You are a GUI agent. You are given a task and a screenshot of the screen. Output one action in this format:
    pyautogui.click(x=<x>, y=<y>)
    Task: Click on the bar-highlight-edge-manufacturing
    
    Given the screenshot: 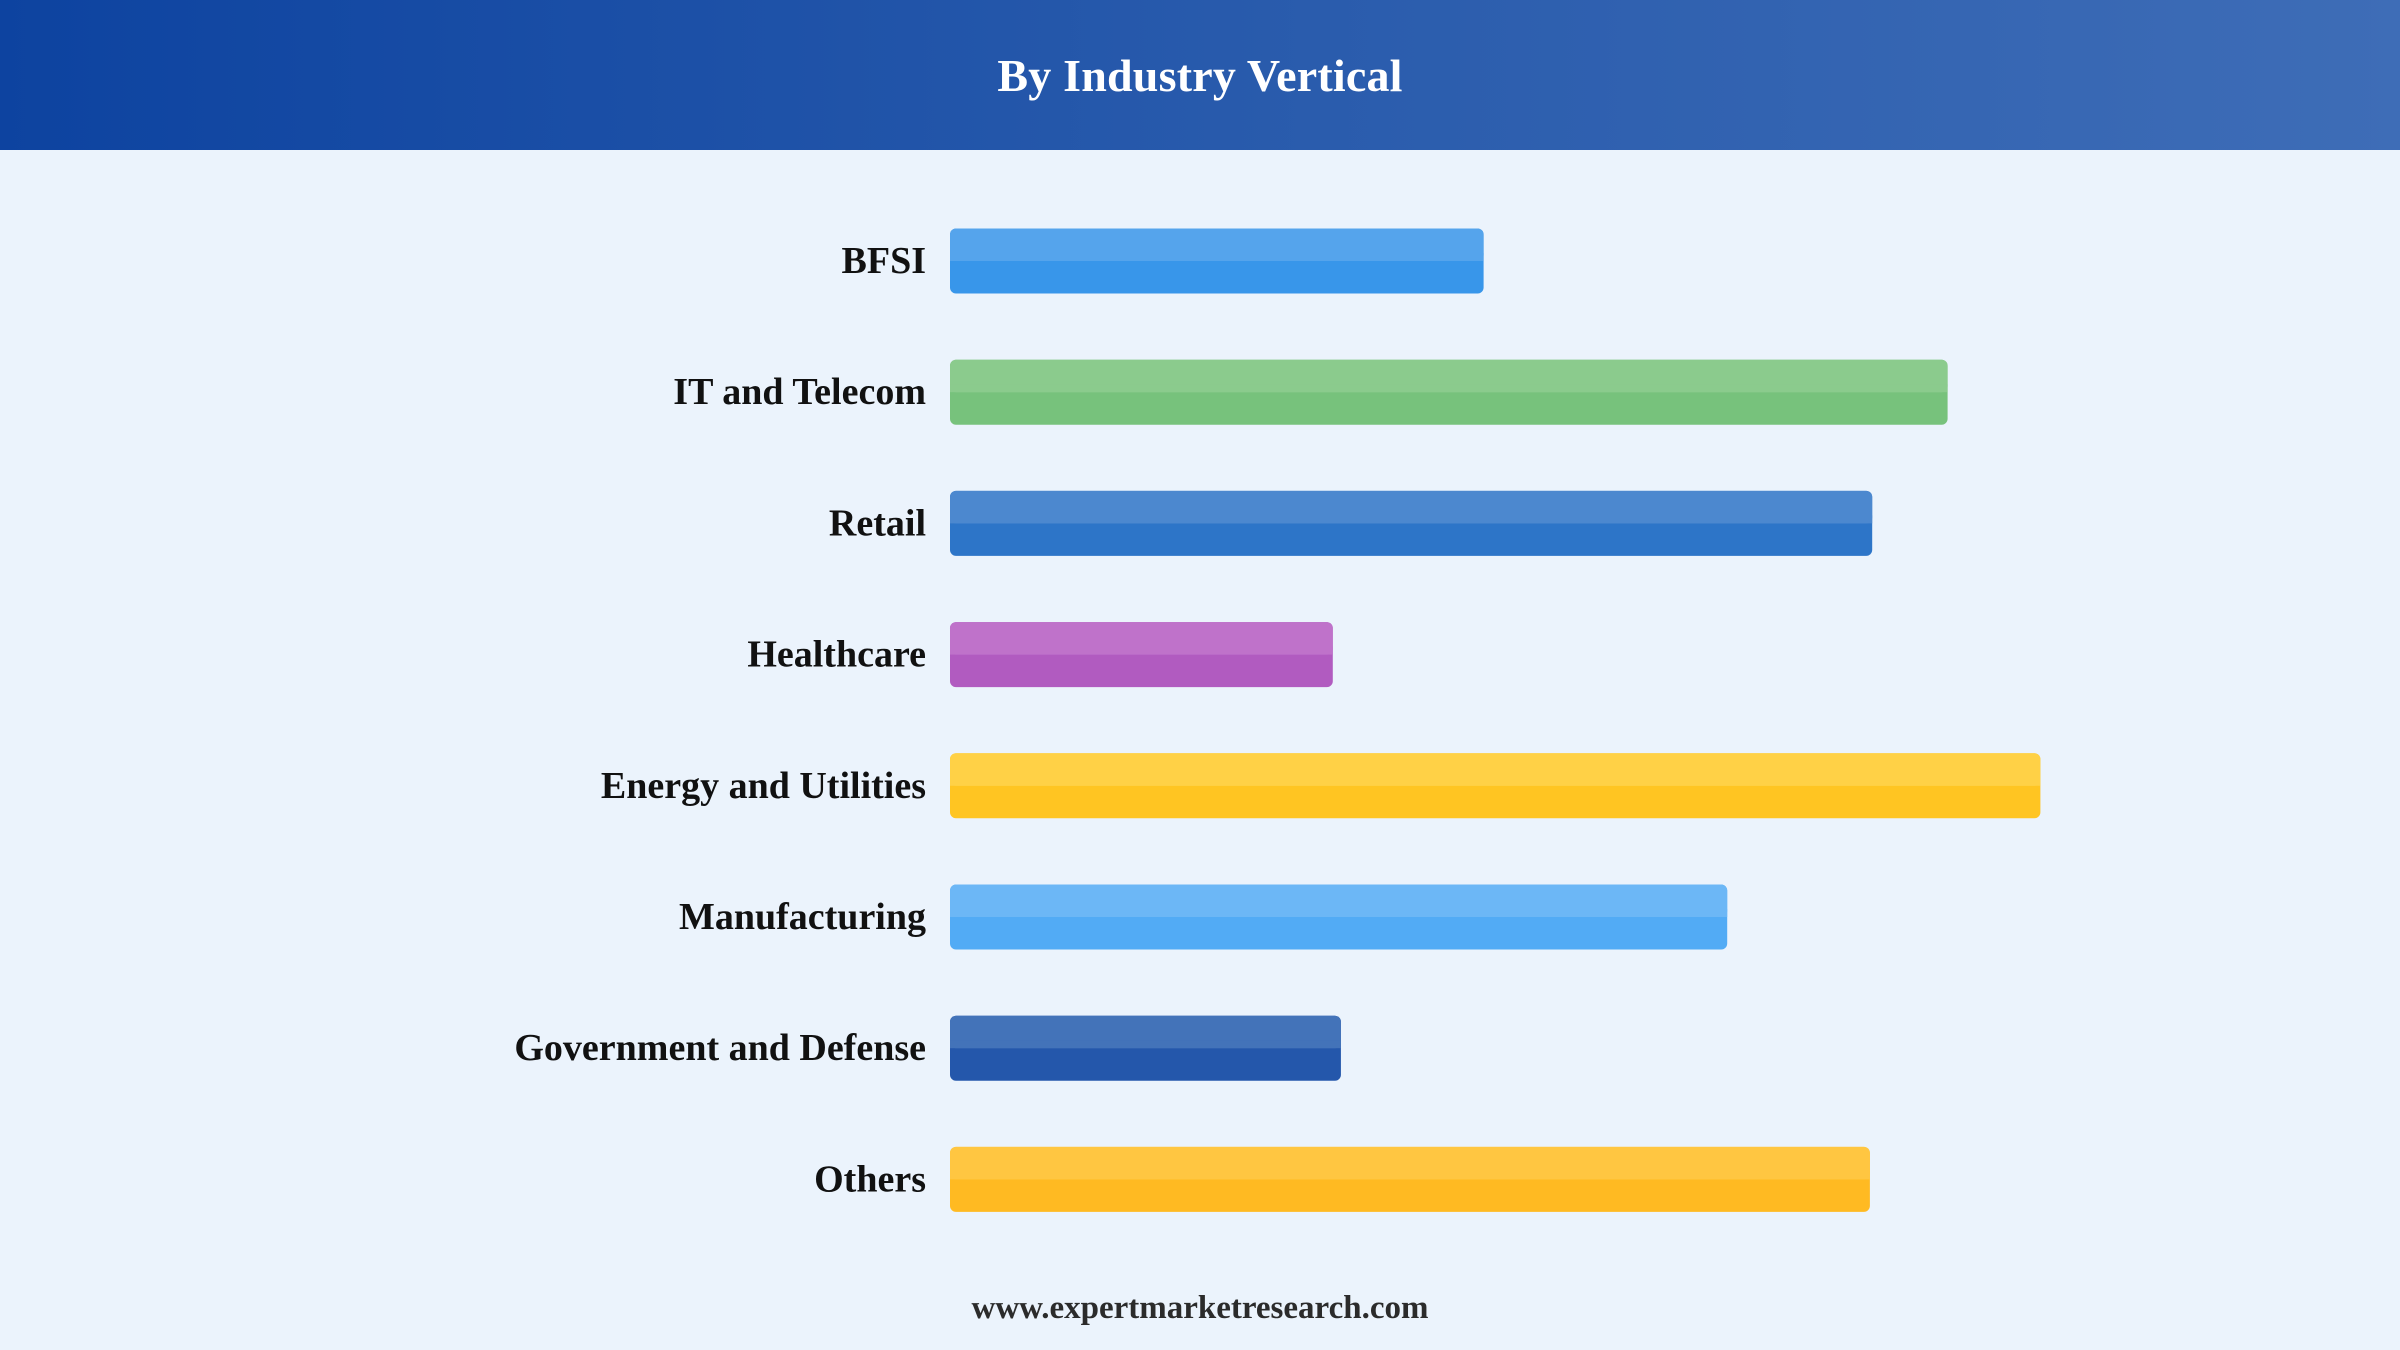 What is the action you would take?
    pyautogui.click(x=1339, y=913)
    